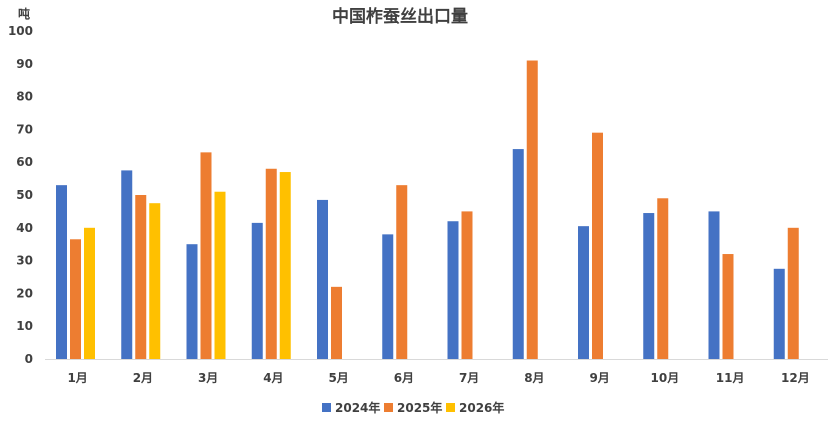 The image size is (830, 433). What do you see at coordinates (24, 261) in the screenshot?
I see `y-tick-label: 30` at bounding box center [24, 261].